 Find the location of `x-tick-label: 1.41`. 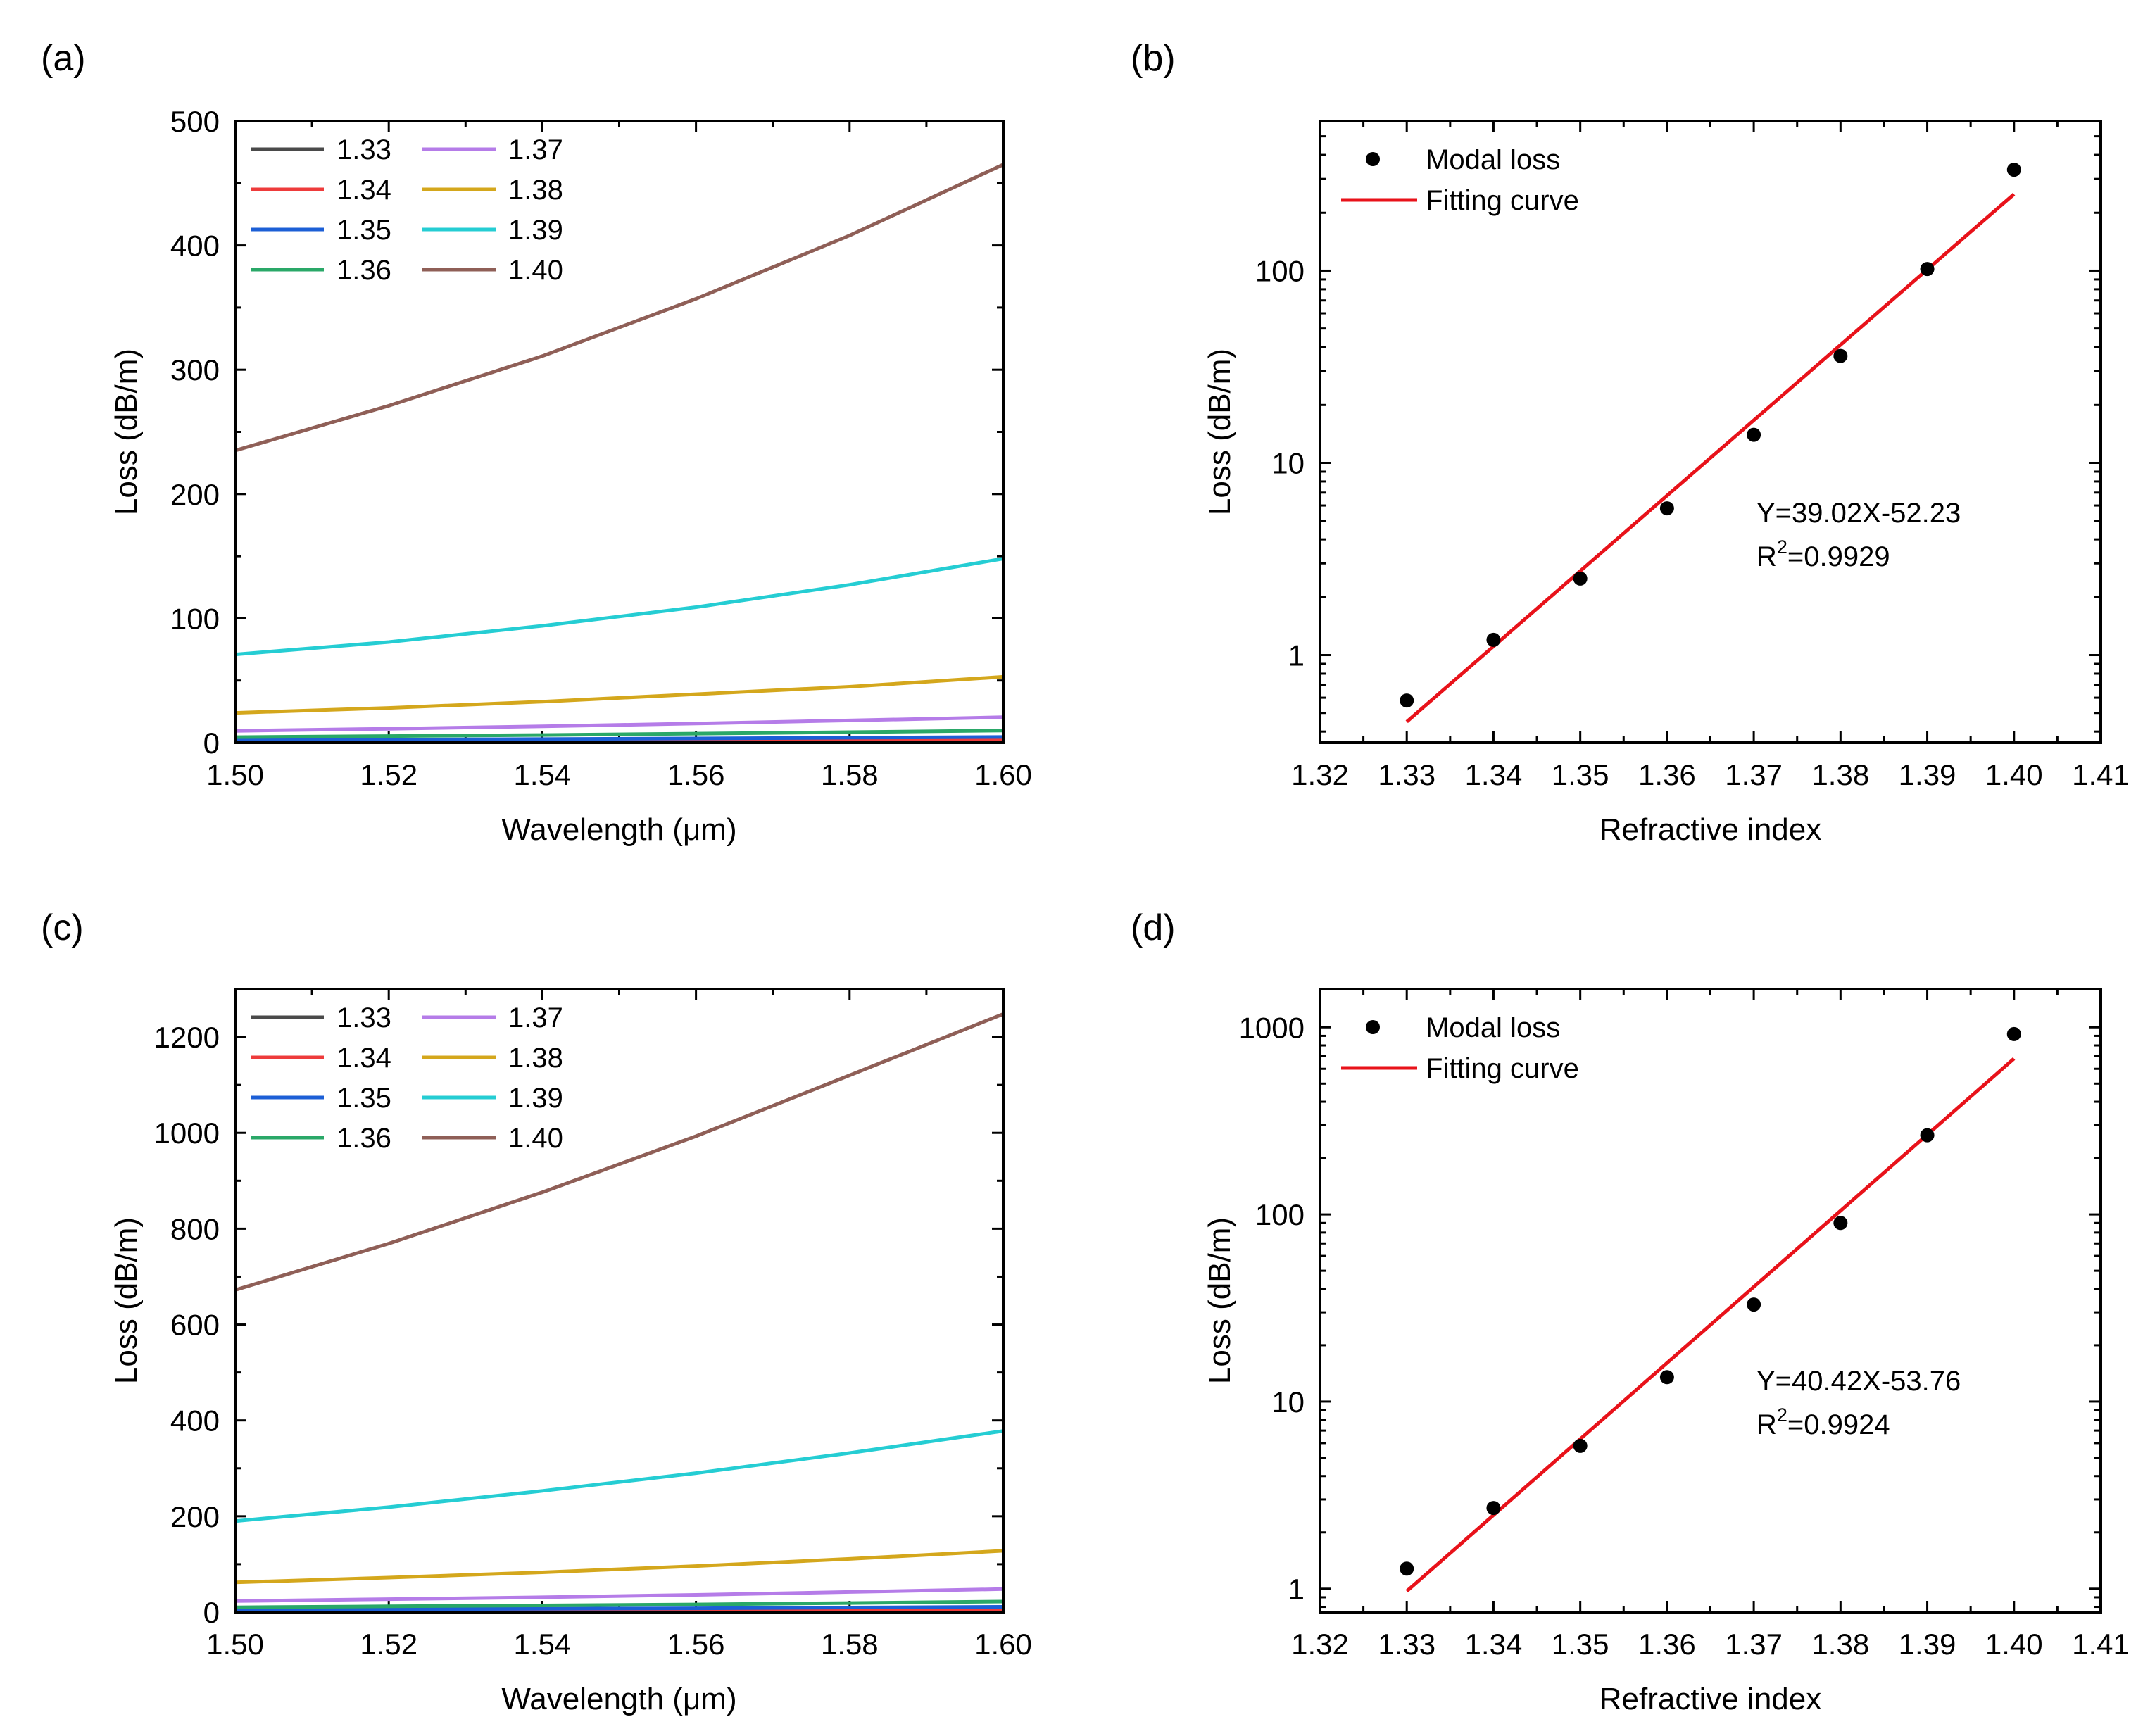

x-tick-label: 1.41 is located at coordinates (2101, 774).